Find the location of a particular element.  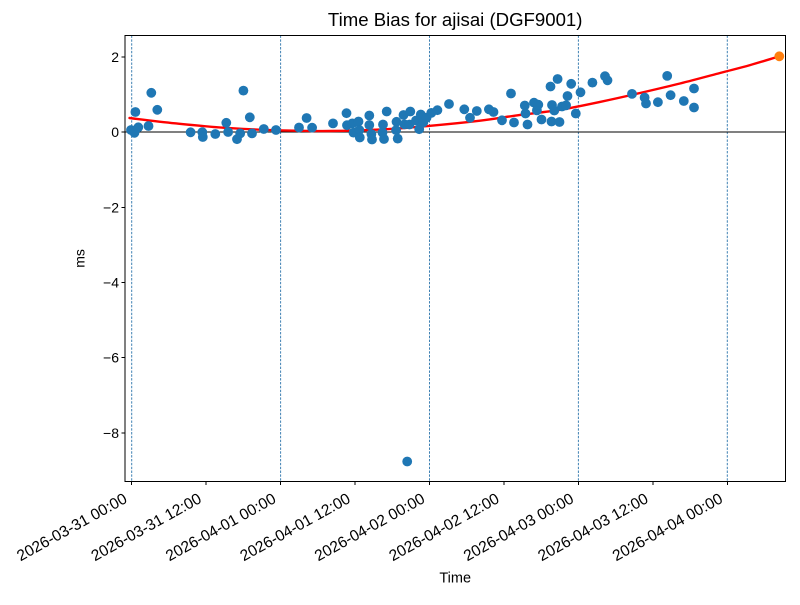

svg-text: −4 is located at coordinates (111, 283).